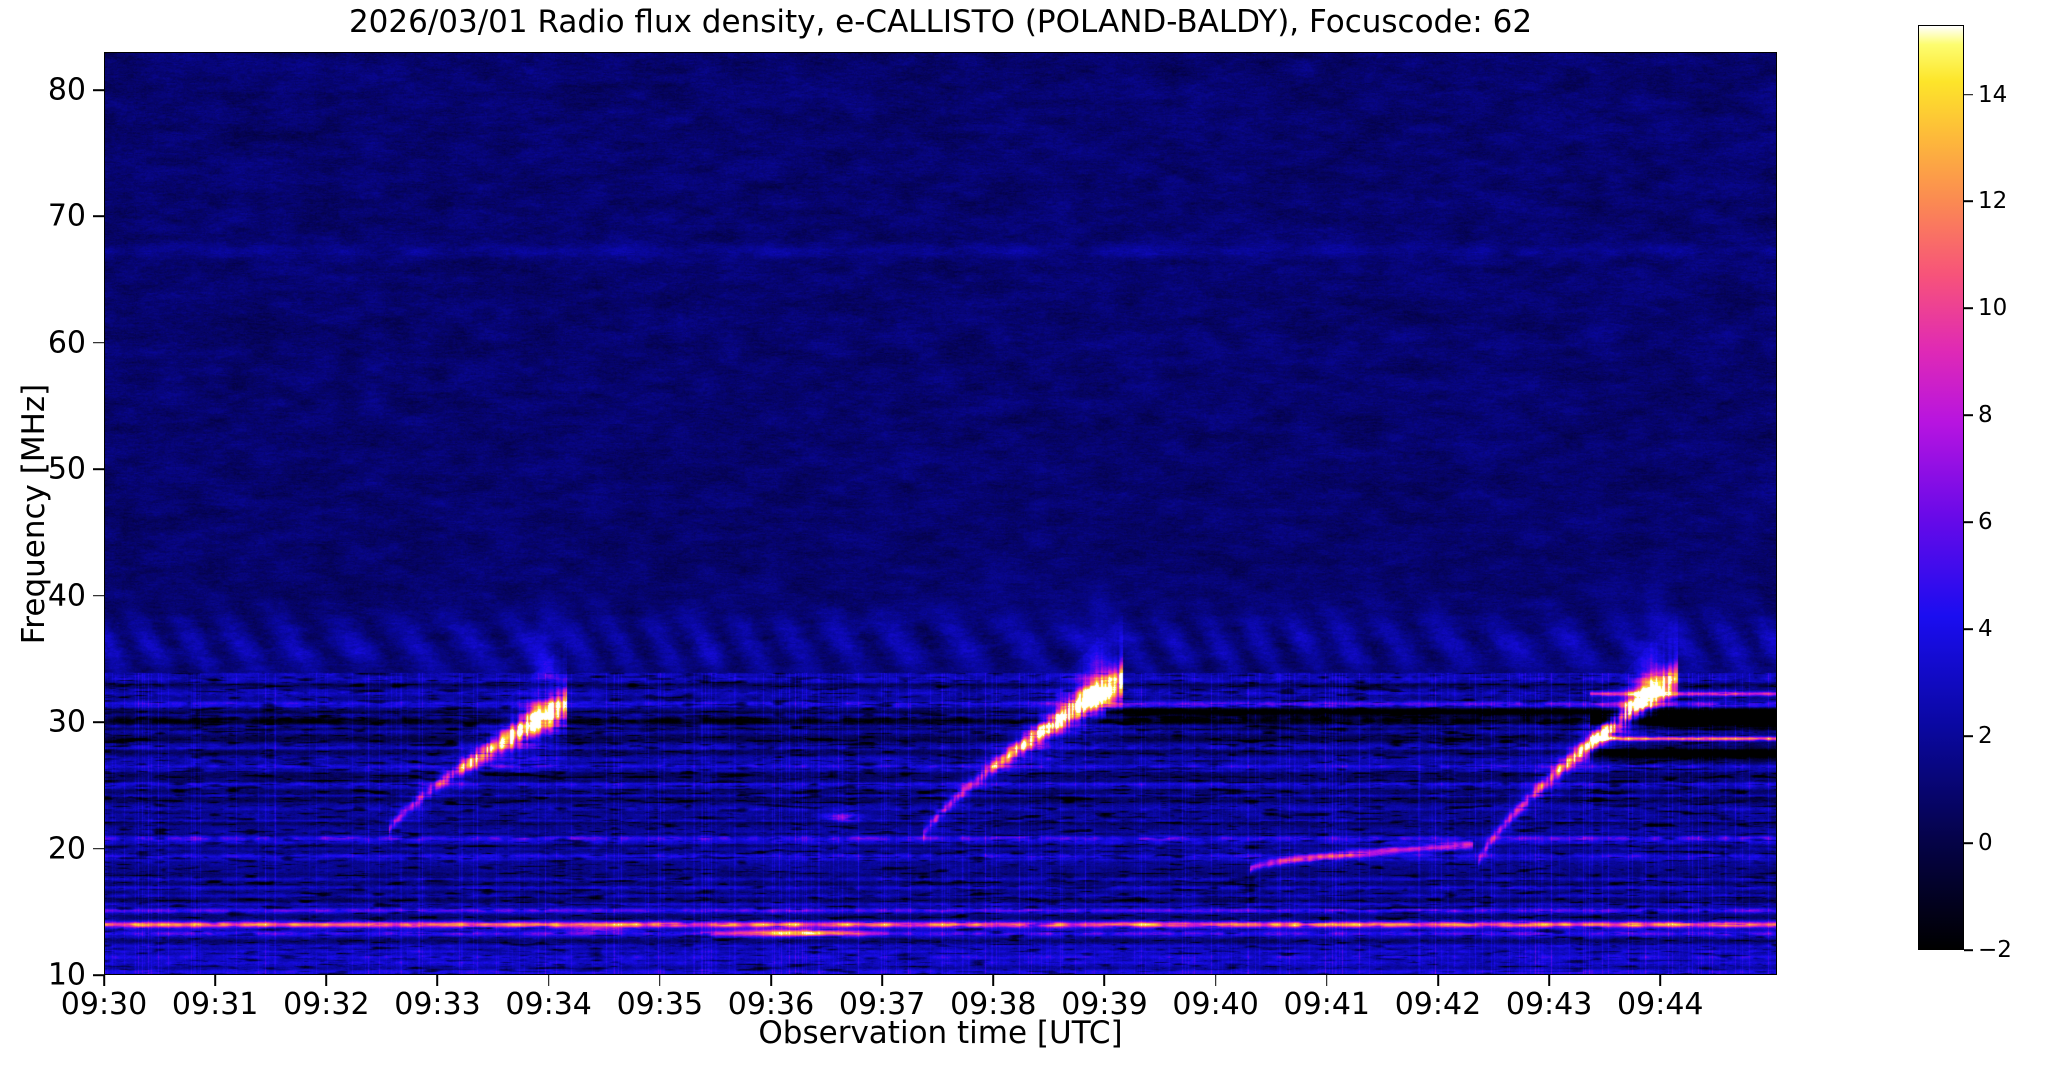  What do you see at coordinates (1549, 1004) in the screenshot?
I see `x-tick-label: 09:43` at bounding box center [1549, 1004].